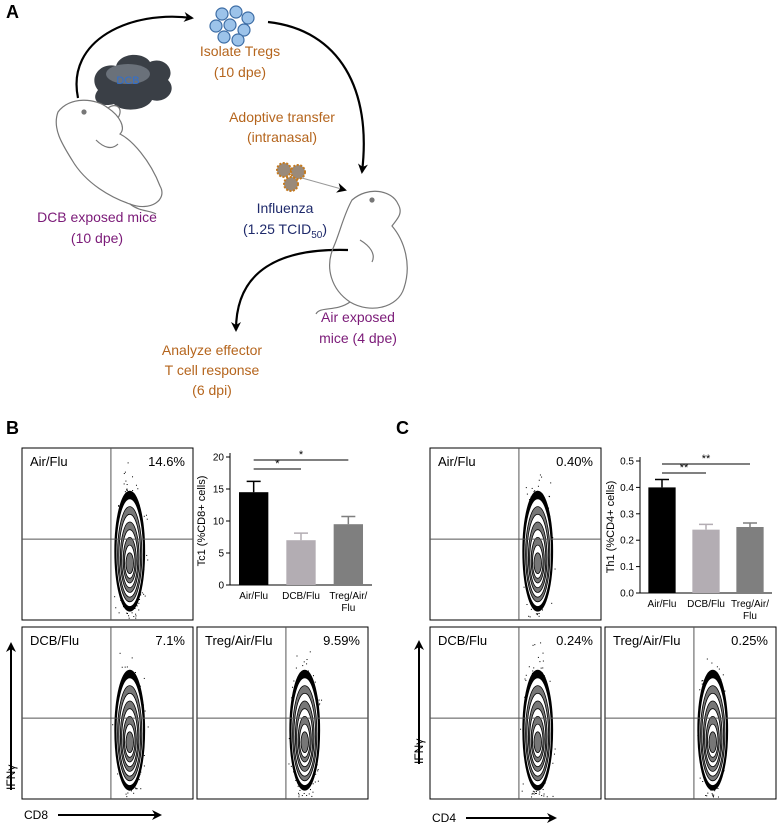  What do you see at coordinates (212, 370) in the screenshot?
I see `diagram-text: T cell response` at bounding box center [212, 370].